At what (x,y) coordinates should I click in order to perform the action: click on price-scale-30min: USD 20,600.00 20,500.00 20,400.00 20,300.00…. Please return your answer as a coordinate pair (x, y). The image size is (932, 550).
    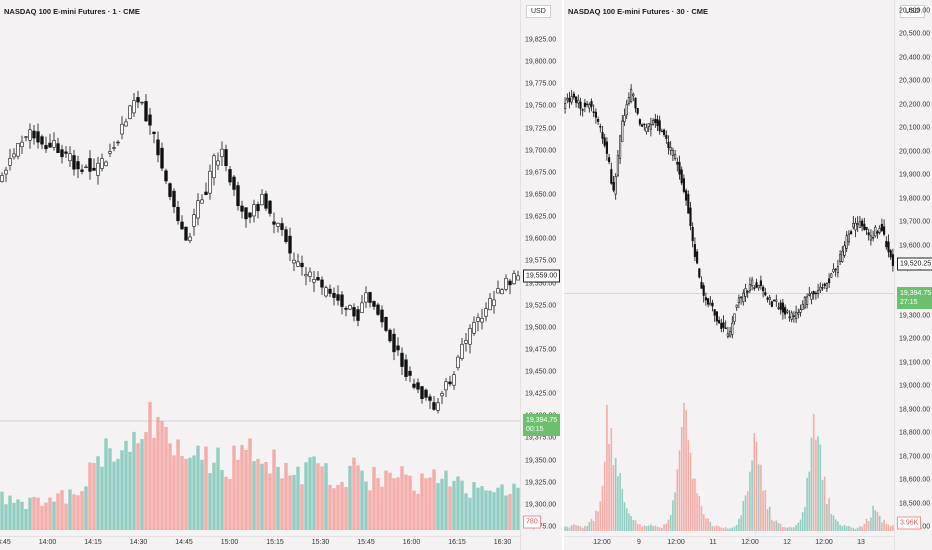
    Looking at the image, I should click on (913, 275).